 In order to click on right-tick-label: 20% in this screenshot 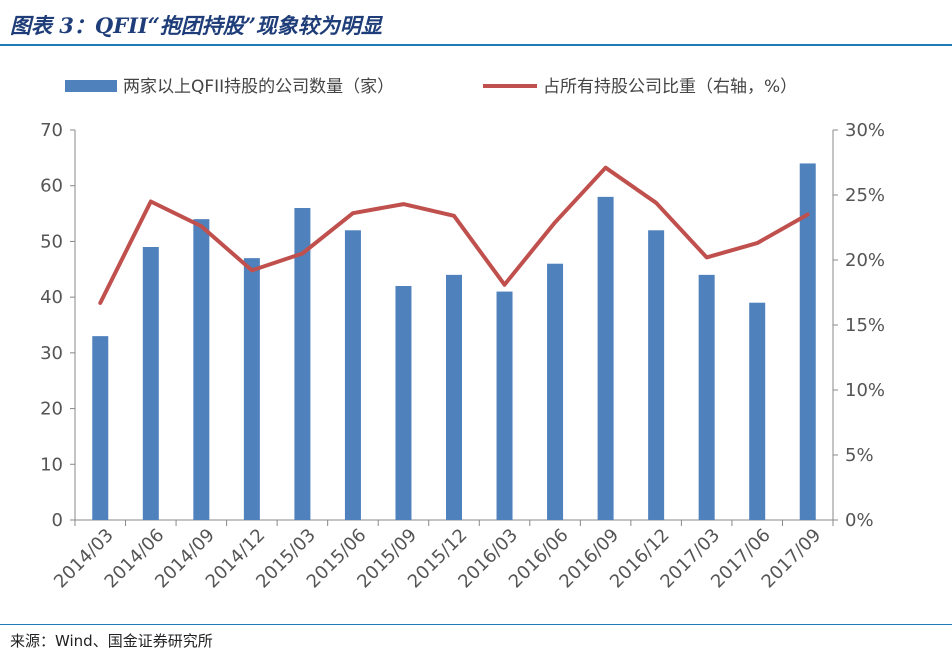, I will do `click(865, 260)`.